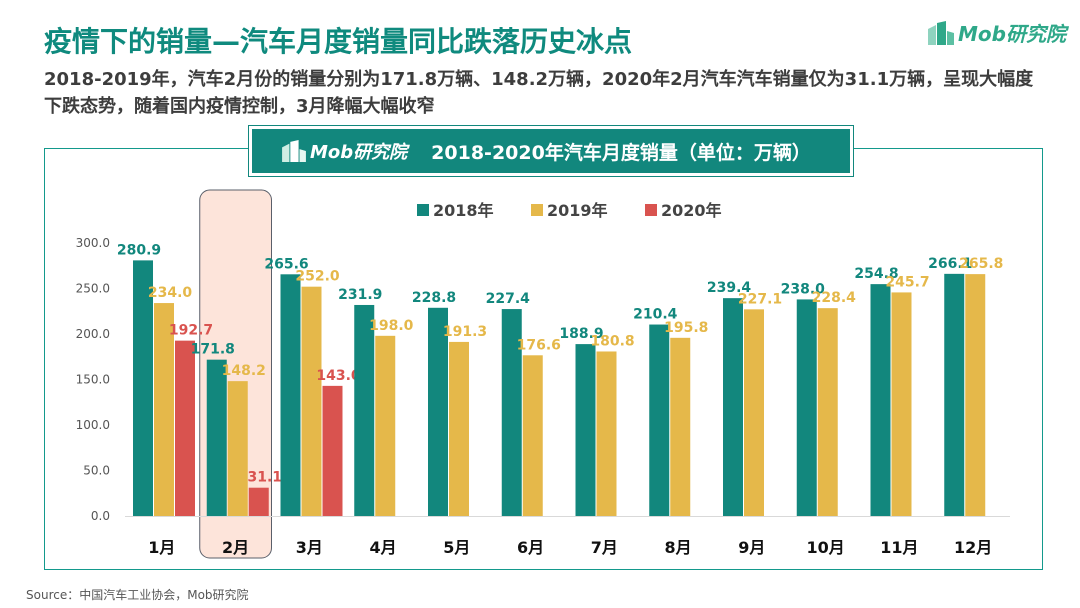 The image size is (1080, 608). I want to click on data-label: 254.8, so click(876, 274).